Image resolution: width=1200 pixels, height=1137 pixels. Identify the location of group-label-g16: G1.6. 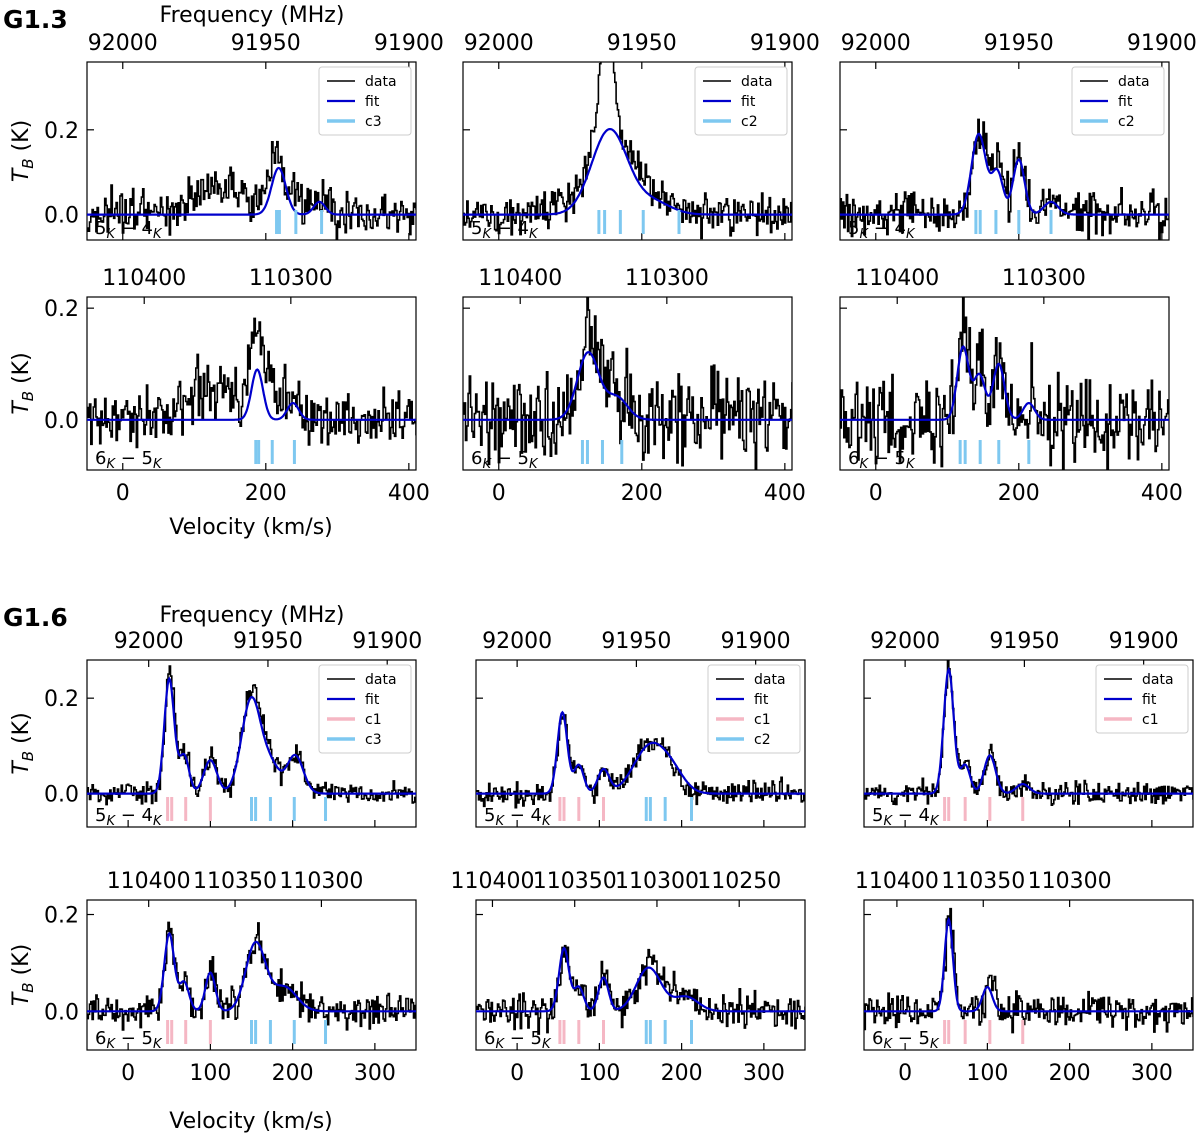
(35, 617).